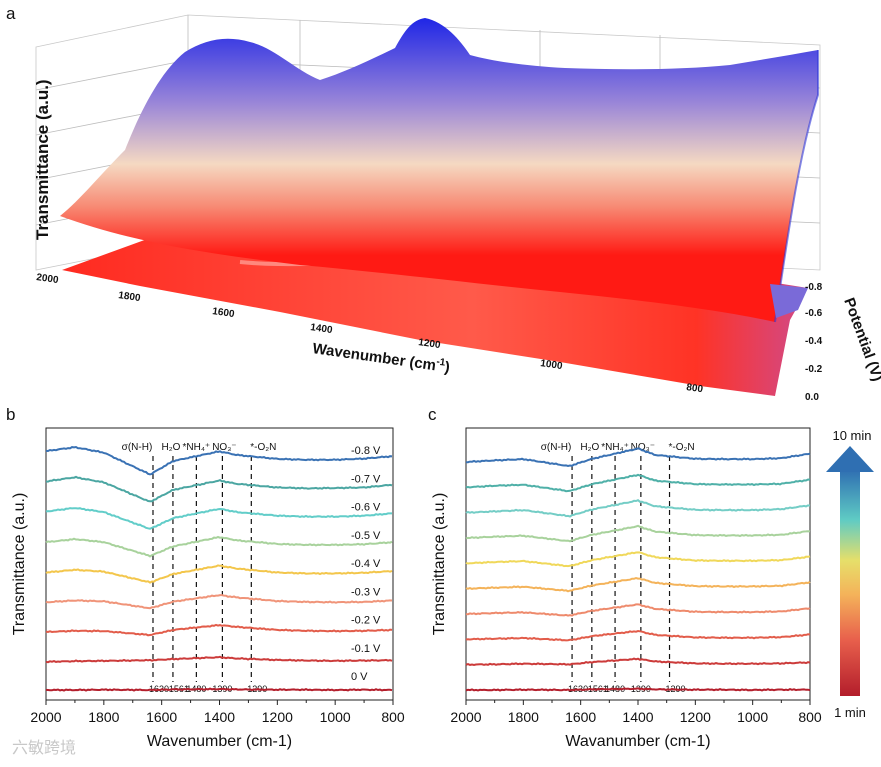 This screenshot has height=767, width=881. Describe the element at coordinates (851, 435) in the screenshot. I see `colorbar-top-label: 10 min` at that location.